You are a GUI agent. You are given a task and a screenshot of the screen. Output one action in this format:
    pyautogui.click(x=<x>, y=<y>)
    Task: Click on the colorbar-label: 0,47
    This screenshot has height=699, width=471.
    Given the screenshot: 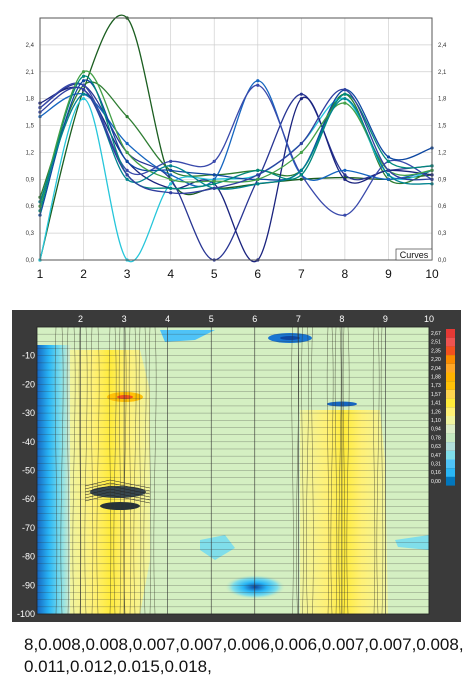 What is the action you would take?
    pyautogui.click(x=436, y=456)
    